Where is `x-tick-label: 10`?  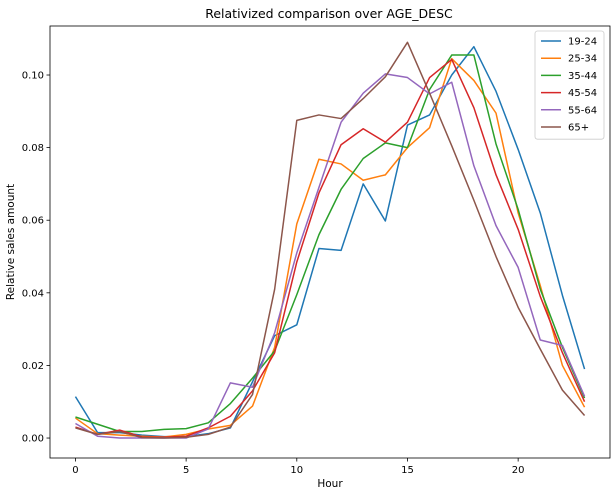
x-tick-label: 10 is located at coordinates (296, 470).